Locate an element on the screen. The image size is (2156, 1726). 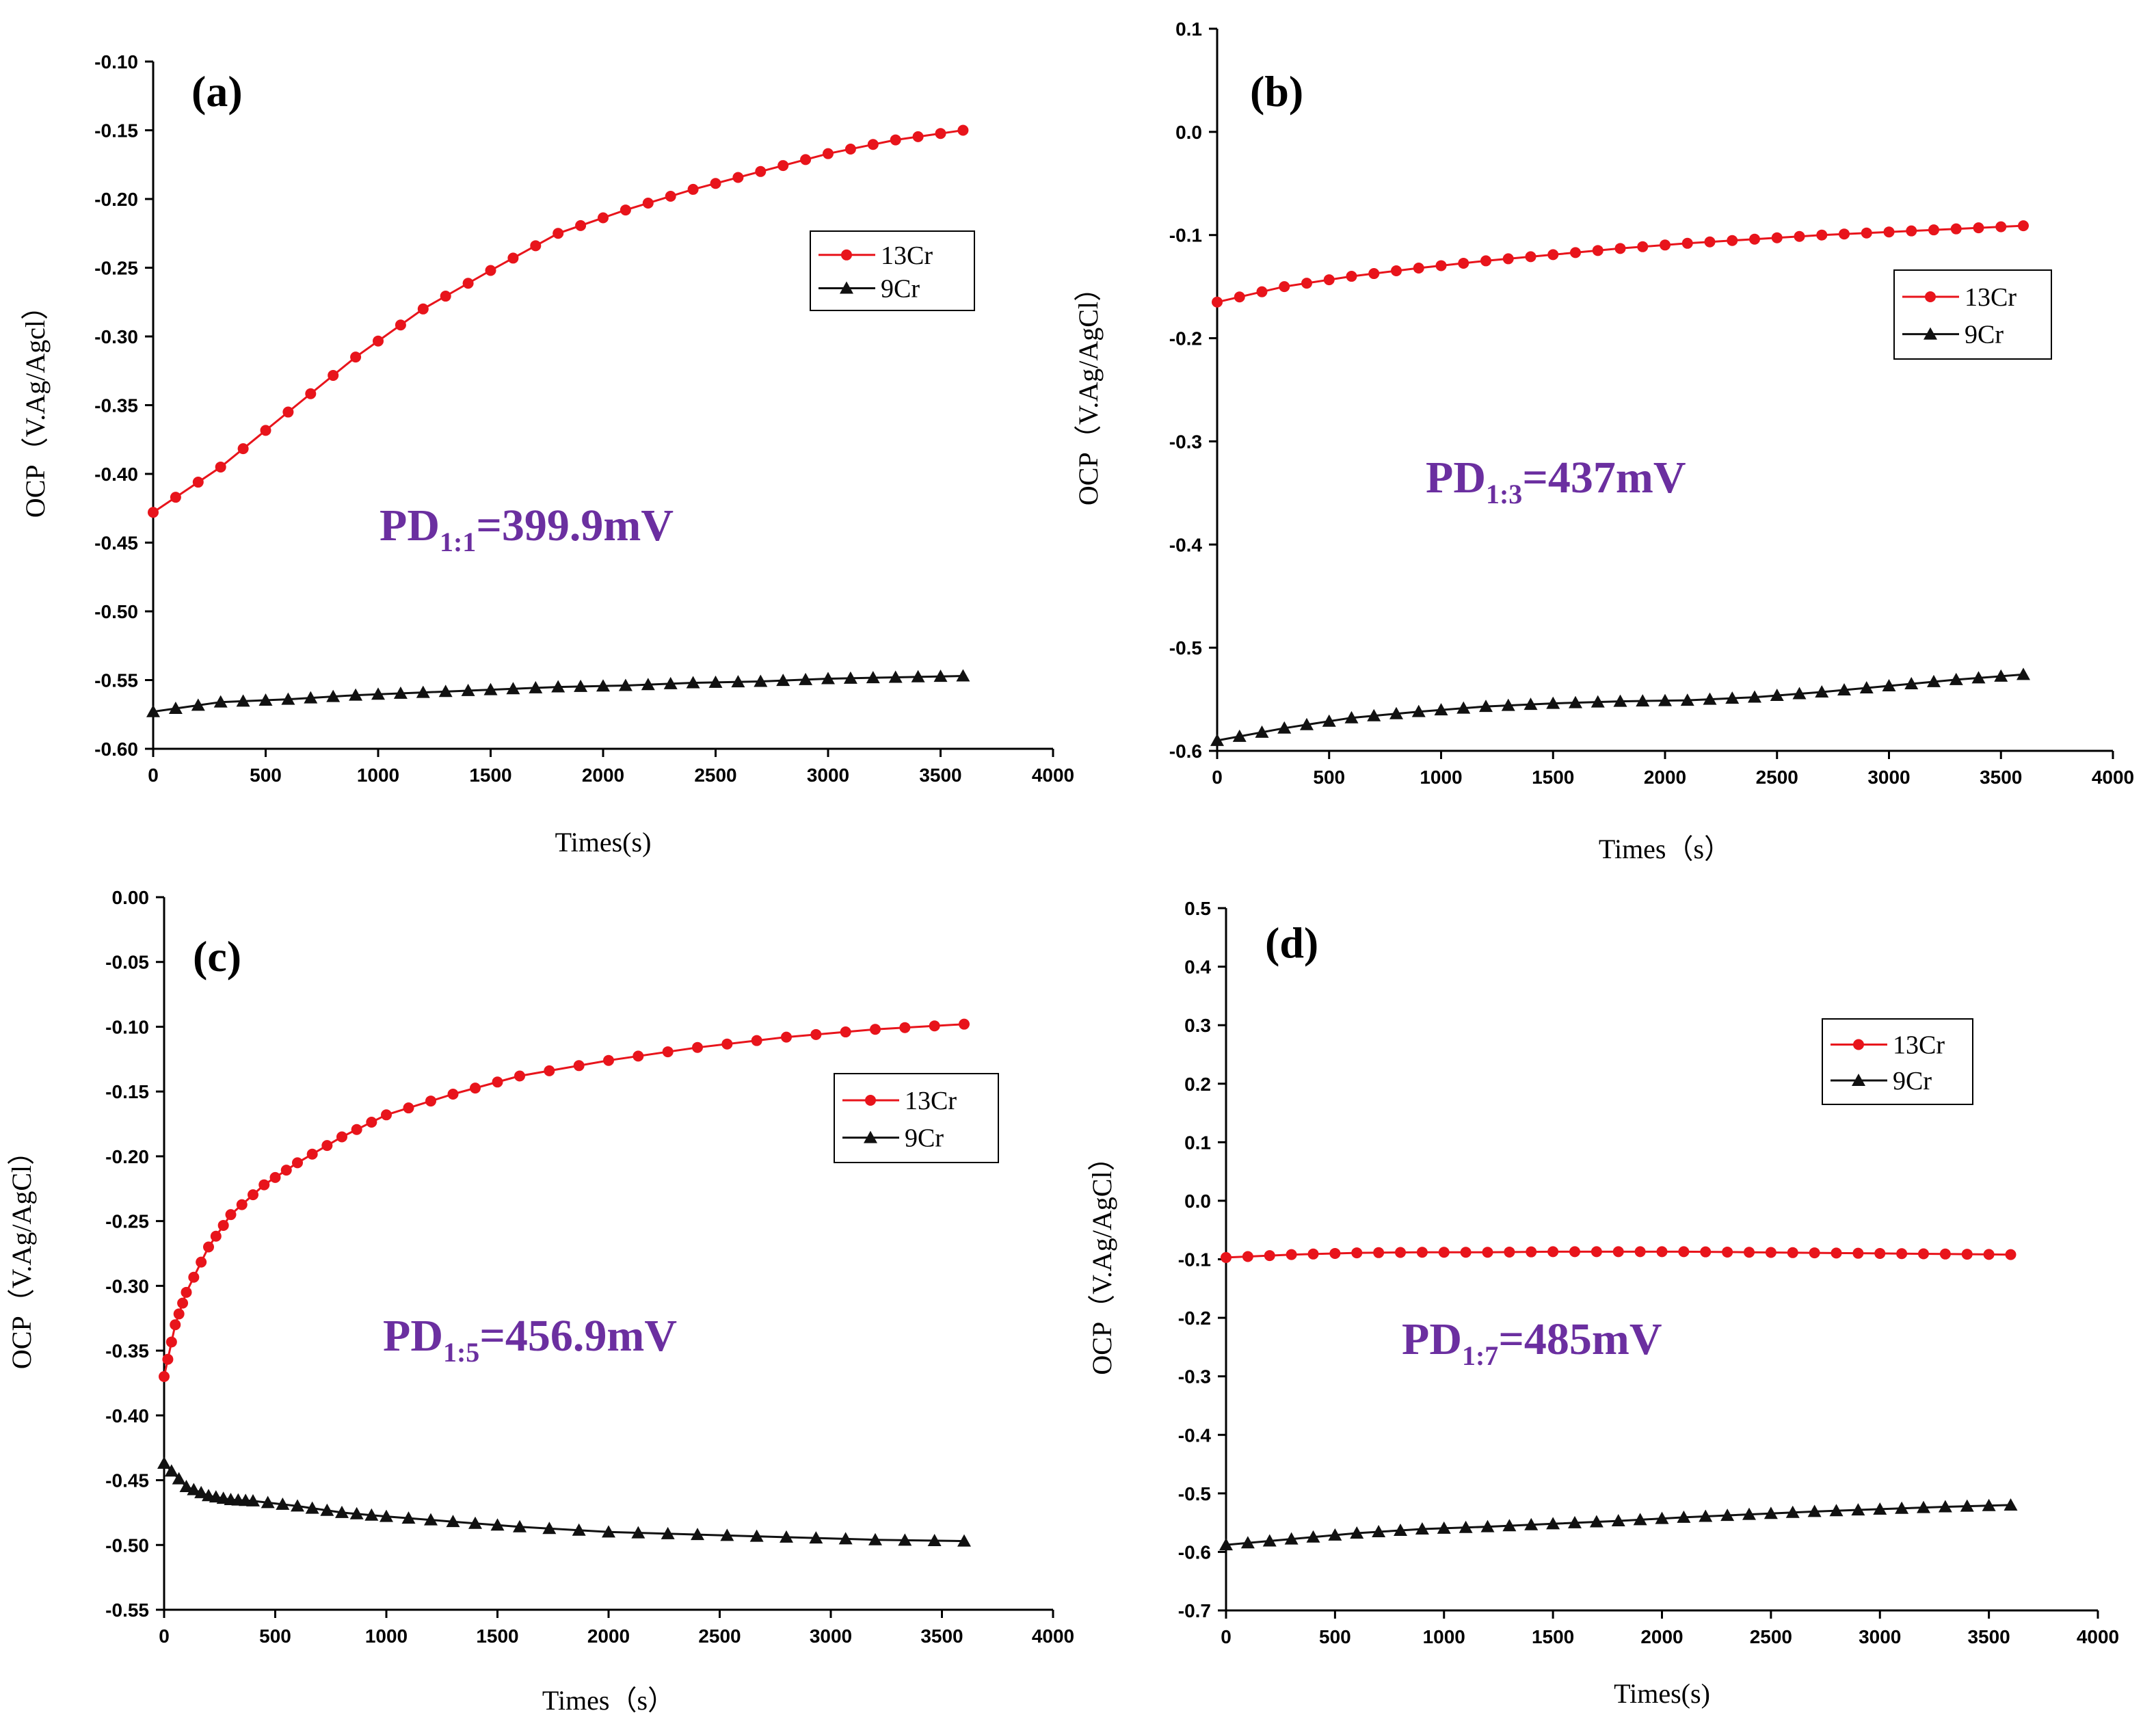
series-13Cr is located at coordinates (558, 321).